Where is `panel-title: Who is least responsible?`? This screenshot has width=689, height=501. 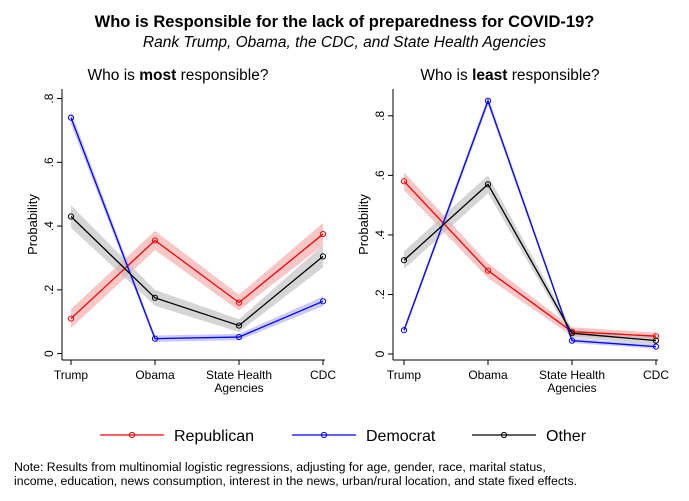
panel-title: Who is least responsible? is located at coordinates (510, 75).